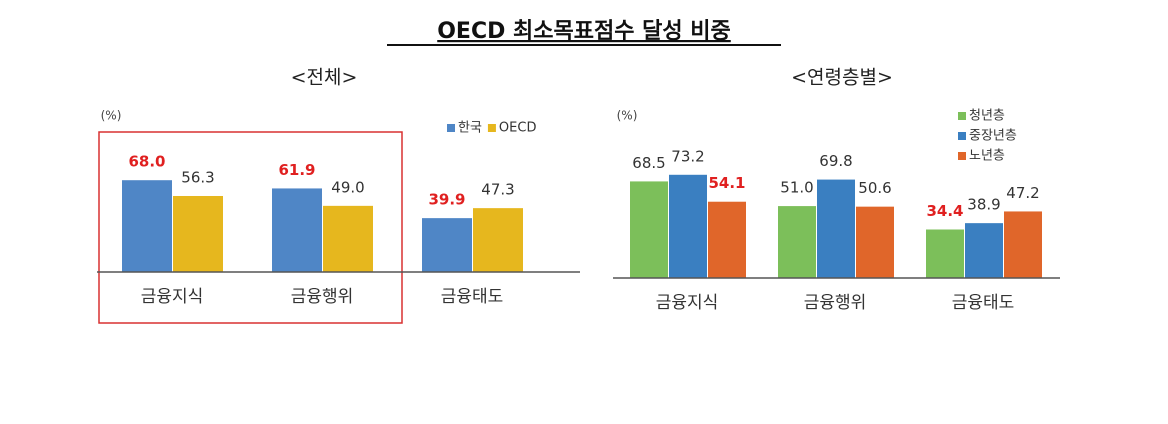  Describe the element at coordinates (983, 205) in the screenshot. I see `value-label: 38.9` at that location.